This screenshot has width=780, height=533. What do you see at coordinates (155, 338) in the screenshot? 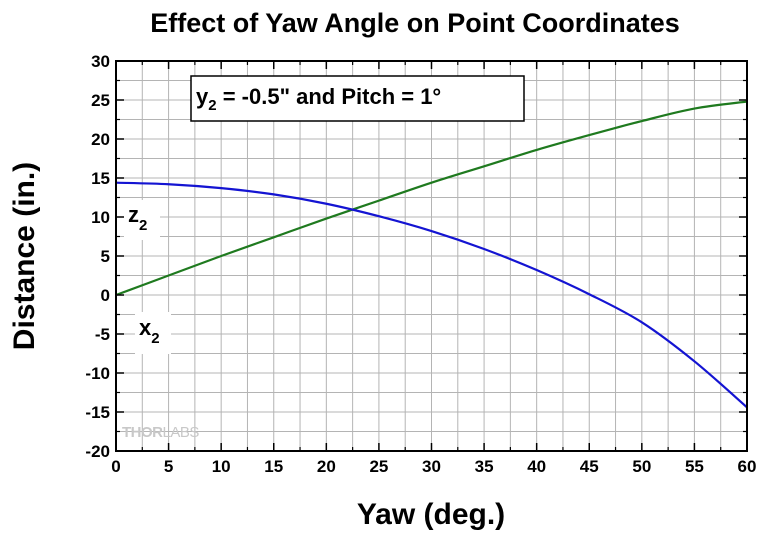
I see `series-label-x2-sub: 2` at bounding box center [155, 338].